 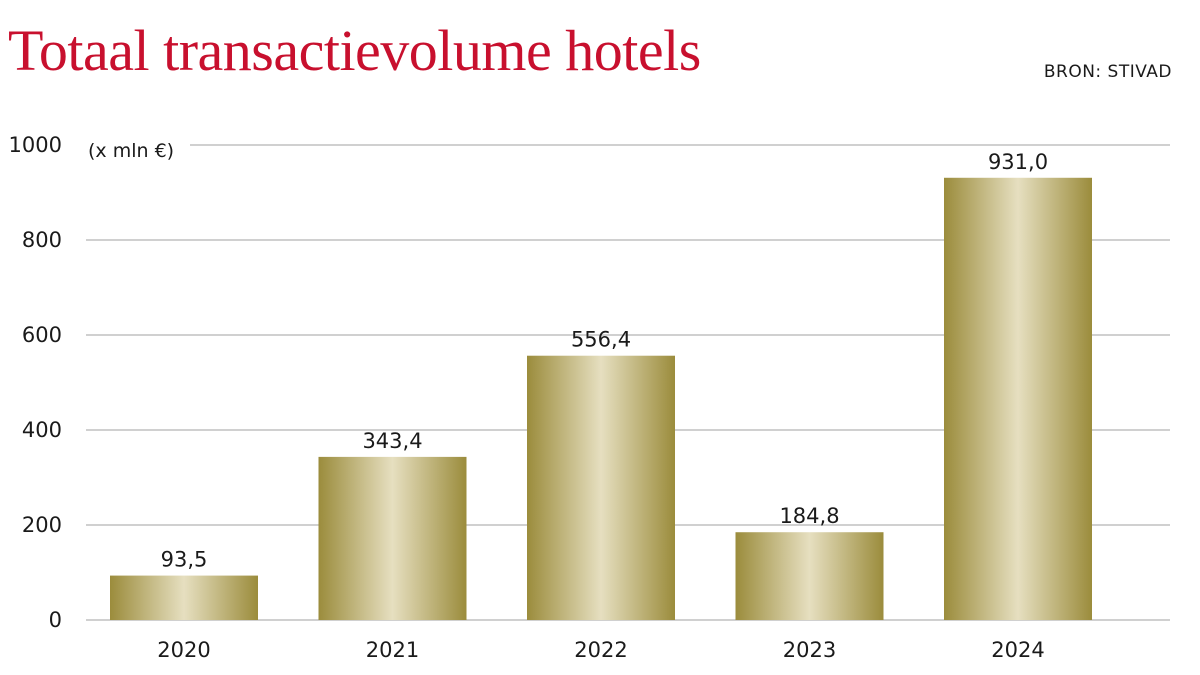 What do you see at coordinates (392, 650) in the screenshot?
I see `x-tick-label-2021: 2021` at bounding box center [392, 650].